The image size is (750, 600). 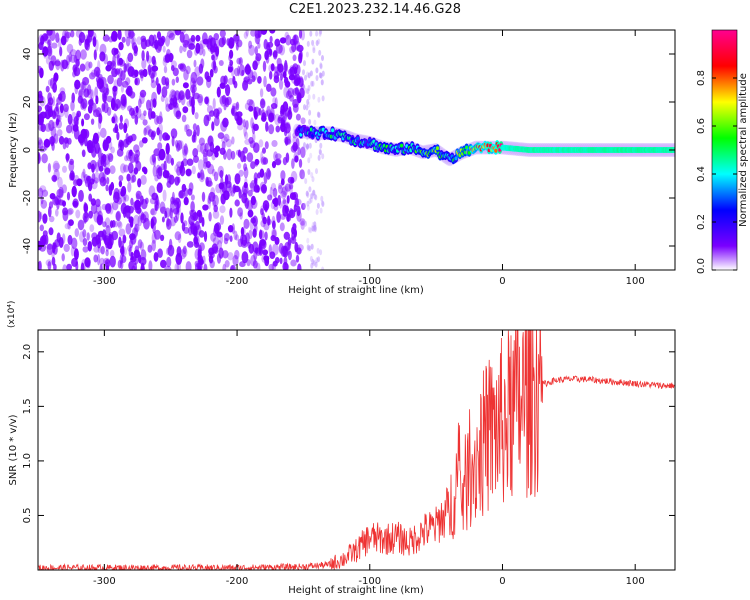 What do you see at coordinates (104, 581) in the screenshot?
I see `x-tick-label: -300` at bounding box center [104, 581].